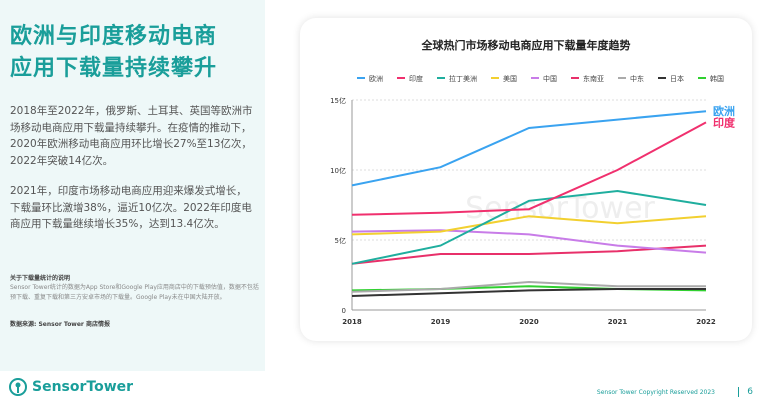 The image size is (763, 404). What do you see at coordinates (441, 322) in the screenshot?
I see `x-tick-label: 2019` at bounding box center [441, 322].